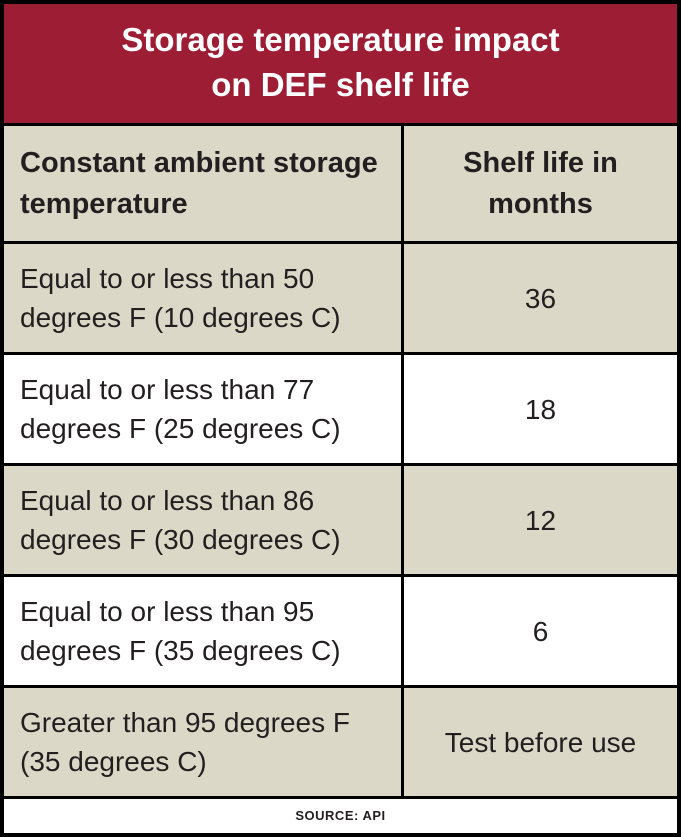 This screenshot has height=837, width=681. Describe the element at coordinates (540, 298) in the screenshot. I see `shelf-life-cell: 36` at that location.